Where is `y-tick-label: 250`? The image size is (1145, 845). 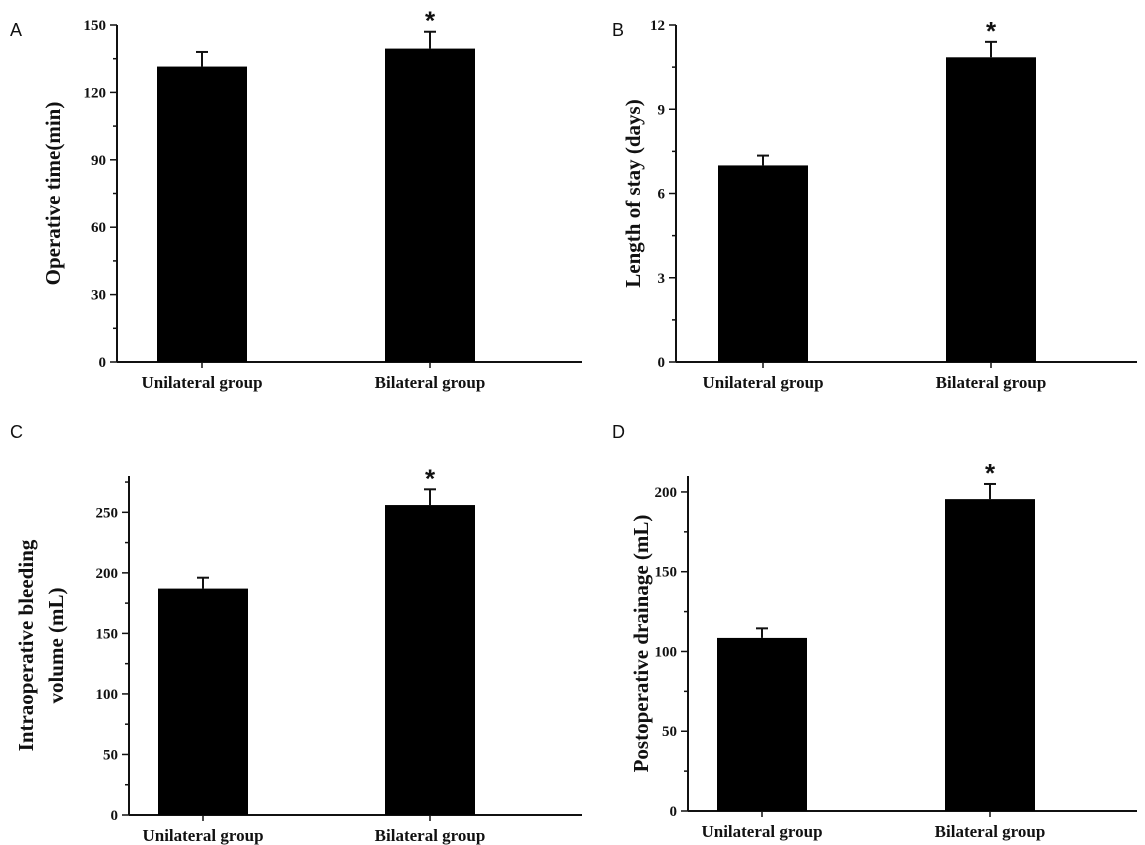
y-tick-label: 250 is located at coordinates (107, 513).